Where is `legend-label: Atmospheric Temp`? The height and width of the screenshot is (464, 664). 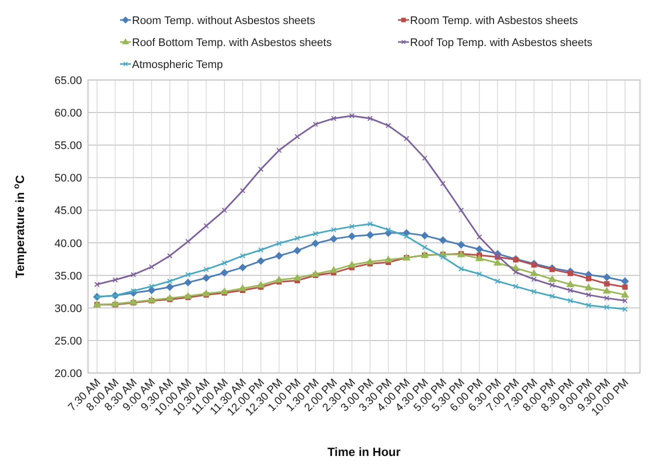
legend-label: Atmospheric Temp is located at coordinates (177, 65).